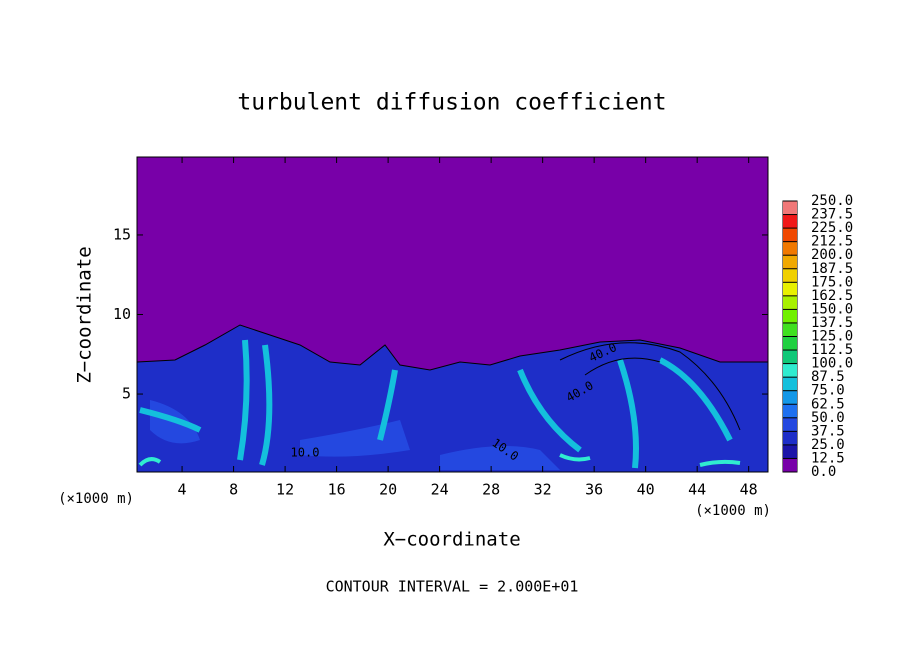 Image resolution: width=904 pixels, height=658 pixels. I want to click on x-tick-label: 8, so click(233, 490).